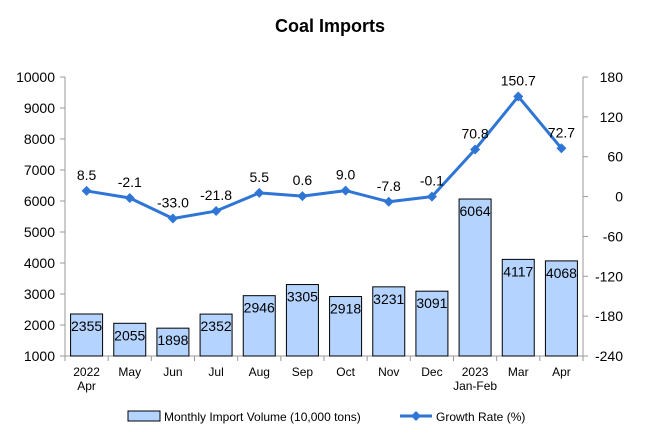 The width and height of the screenshot is (660, 440). What do you see at coordinates (39, 108) in the screenshot?
I see `y-left-tick-label: 9000` at bounding box center [39, 108].